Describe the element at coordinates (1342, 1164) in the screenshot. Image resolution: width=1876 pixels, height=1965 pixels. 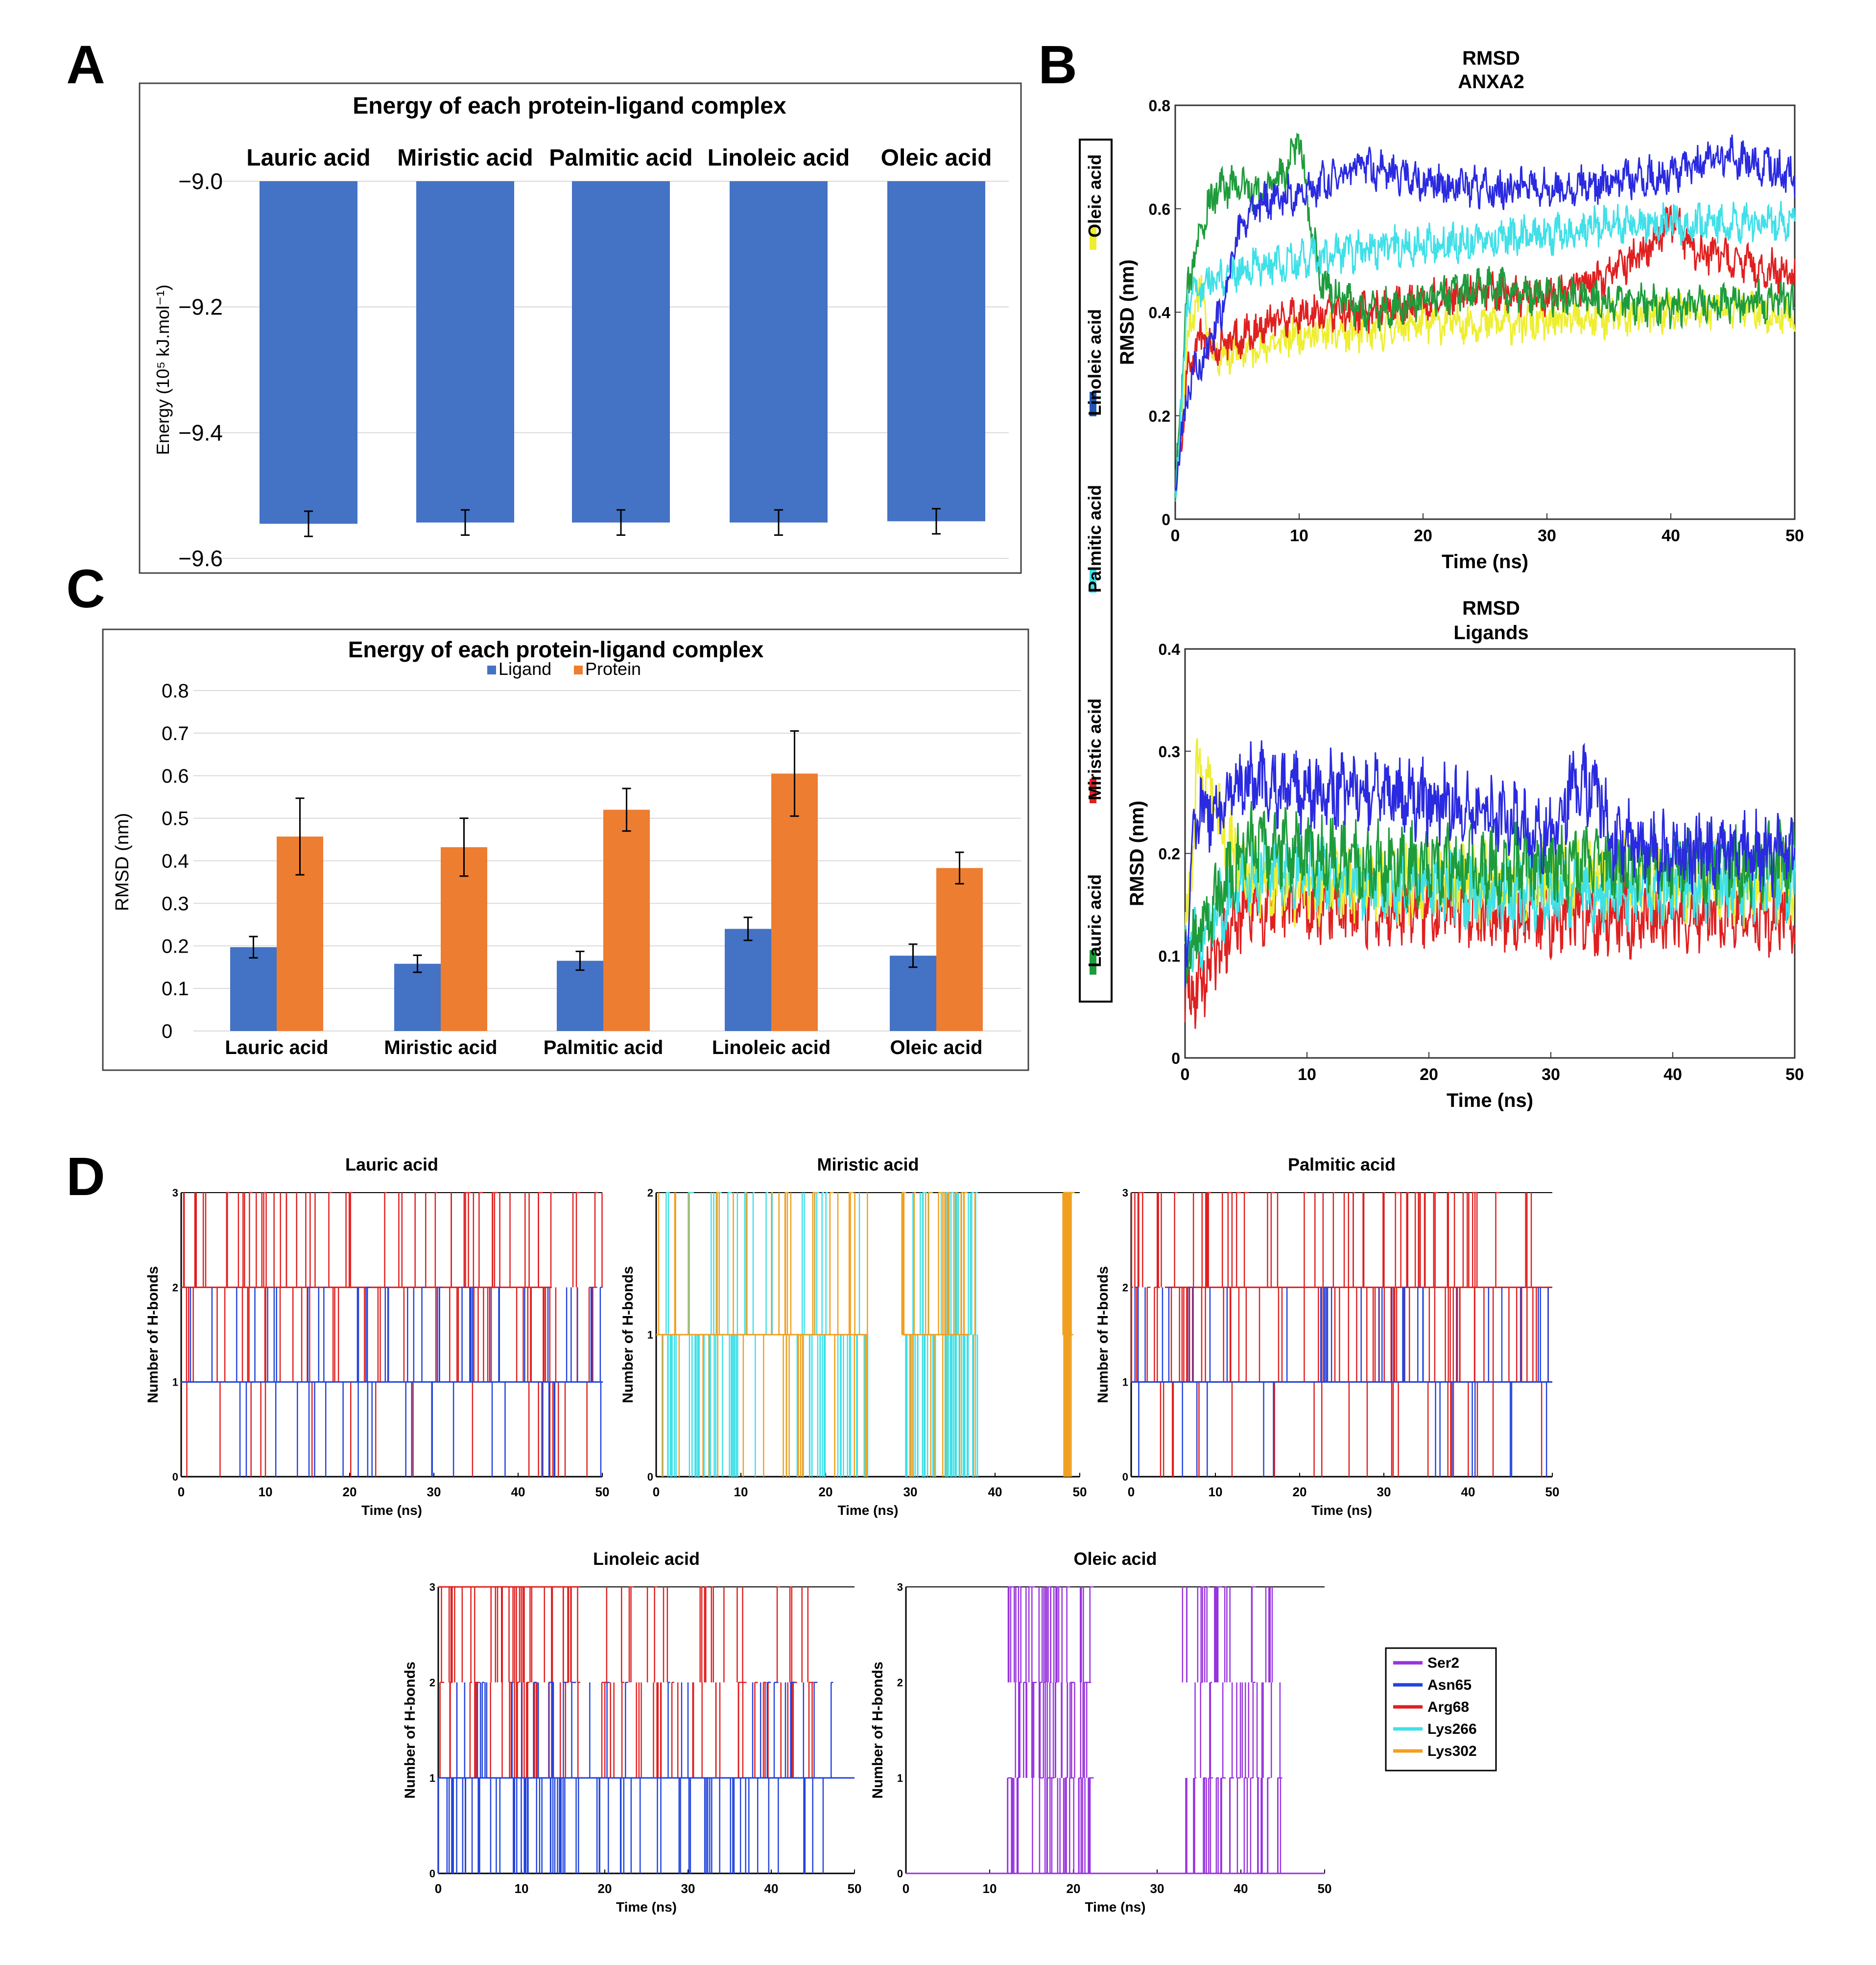
I see `hbond-plot-title: Palmitic acid` at that location.